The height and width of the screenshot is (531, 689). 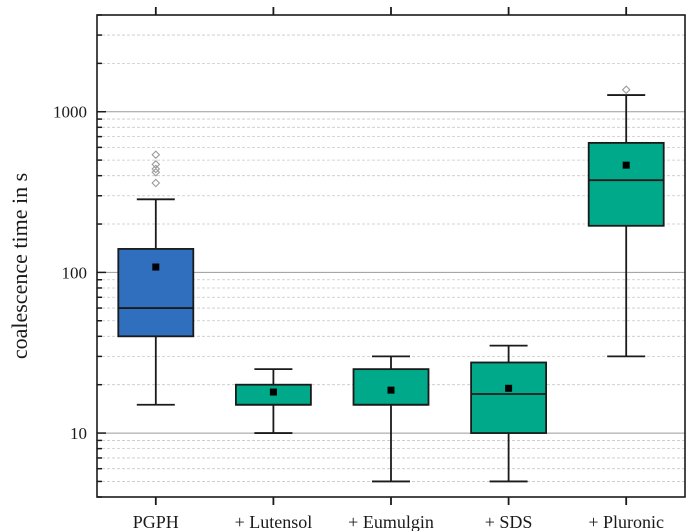 What do you see at coordinates (78, 433) in the screenshot?
I see `y-tick-label: 10` at bounding box center [78, 433].